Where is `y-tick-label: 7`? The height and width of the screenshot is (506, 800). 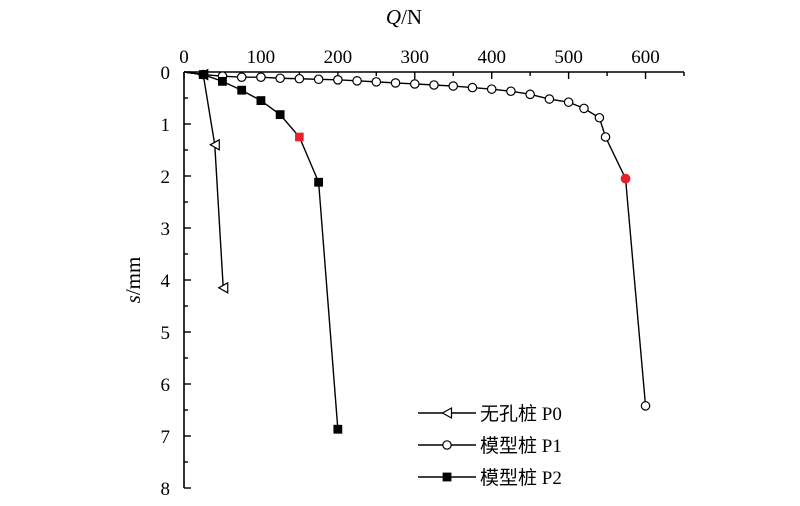
y-tick-label: 7 is located at coordinates (166, 437).